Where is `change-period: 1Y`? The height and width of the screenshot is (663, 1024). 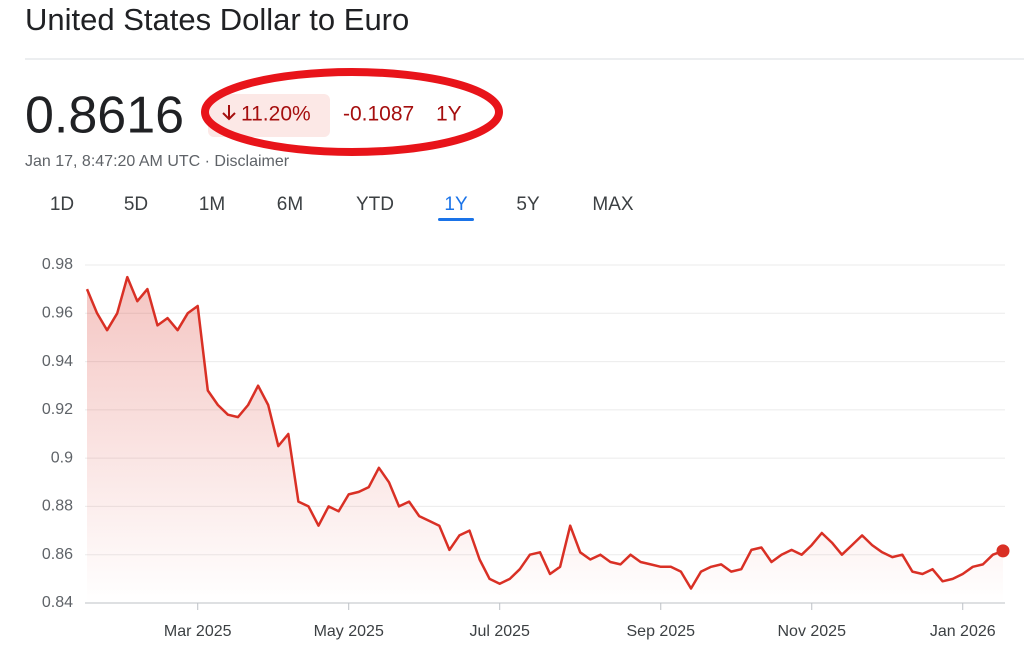 change-period: 1Y is located at coordinates (449, 114).